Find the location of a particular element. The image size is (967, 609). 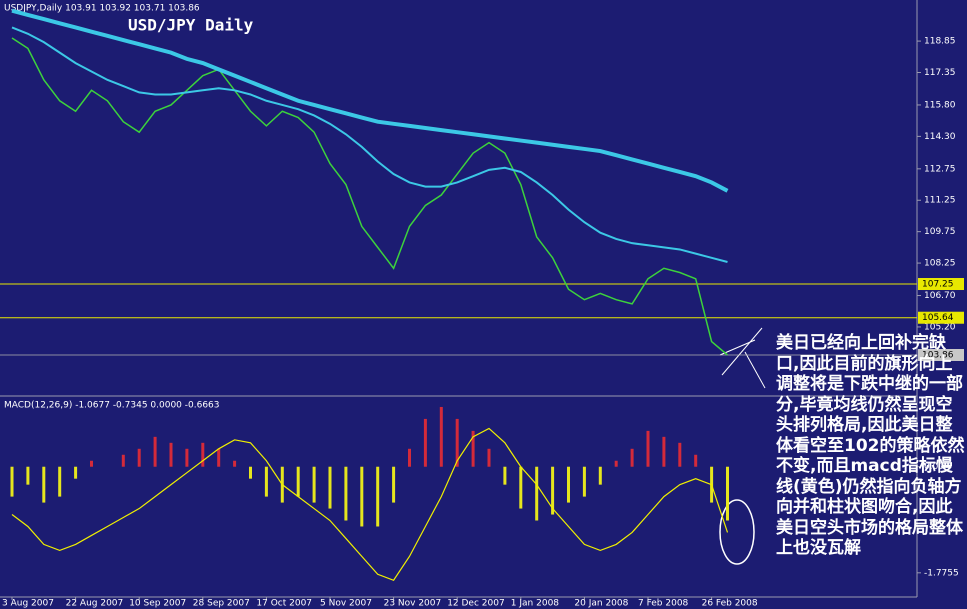

x-tick-label: 10 Sep 2007 is located at coordinates (157, 604).